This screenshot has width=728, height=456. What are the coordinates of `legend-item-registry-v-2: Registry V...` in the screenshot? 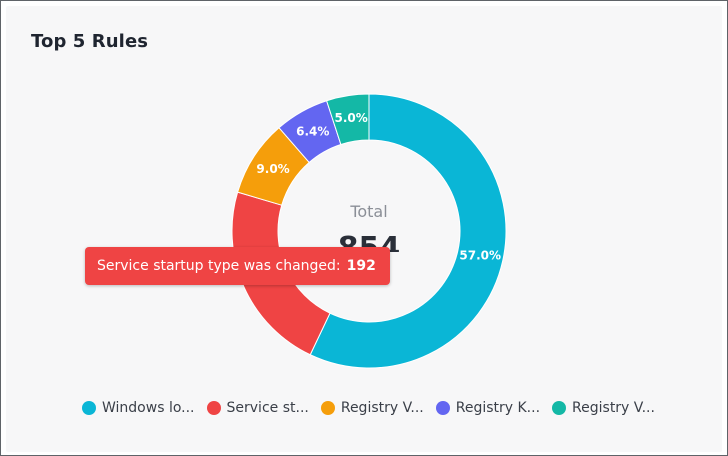 It's located at (603, 408).